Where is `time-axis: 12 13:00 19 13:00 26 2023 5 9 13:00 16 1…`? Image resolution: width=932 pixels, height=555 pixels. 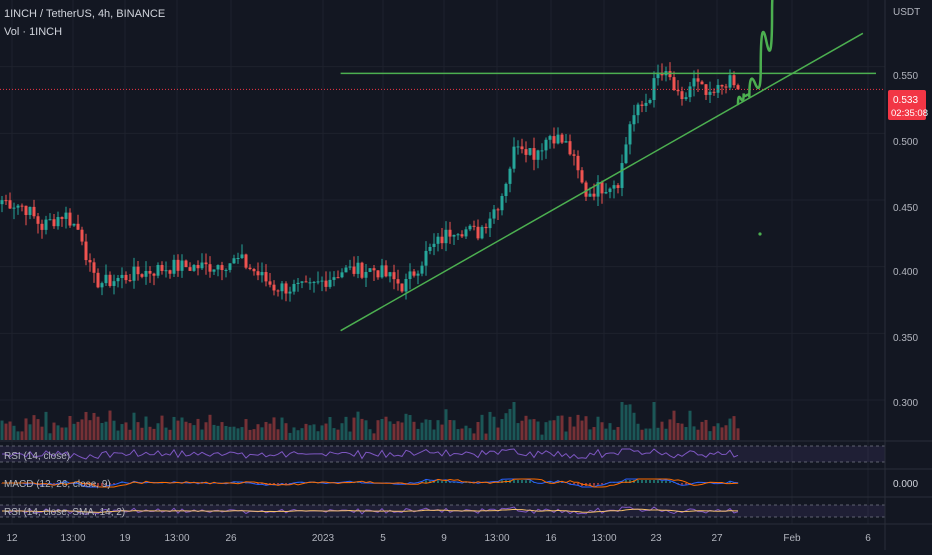 time-axis: 12 13:00 19 13:00 26 2023 5 9 13:00 16 1… is located at coordinates (438, 538).